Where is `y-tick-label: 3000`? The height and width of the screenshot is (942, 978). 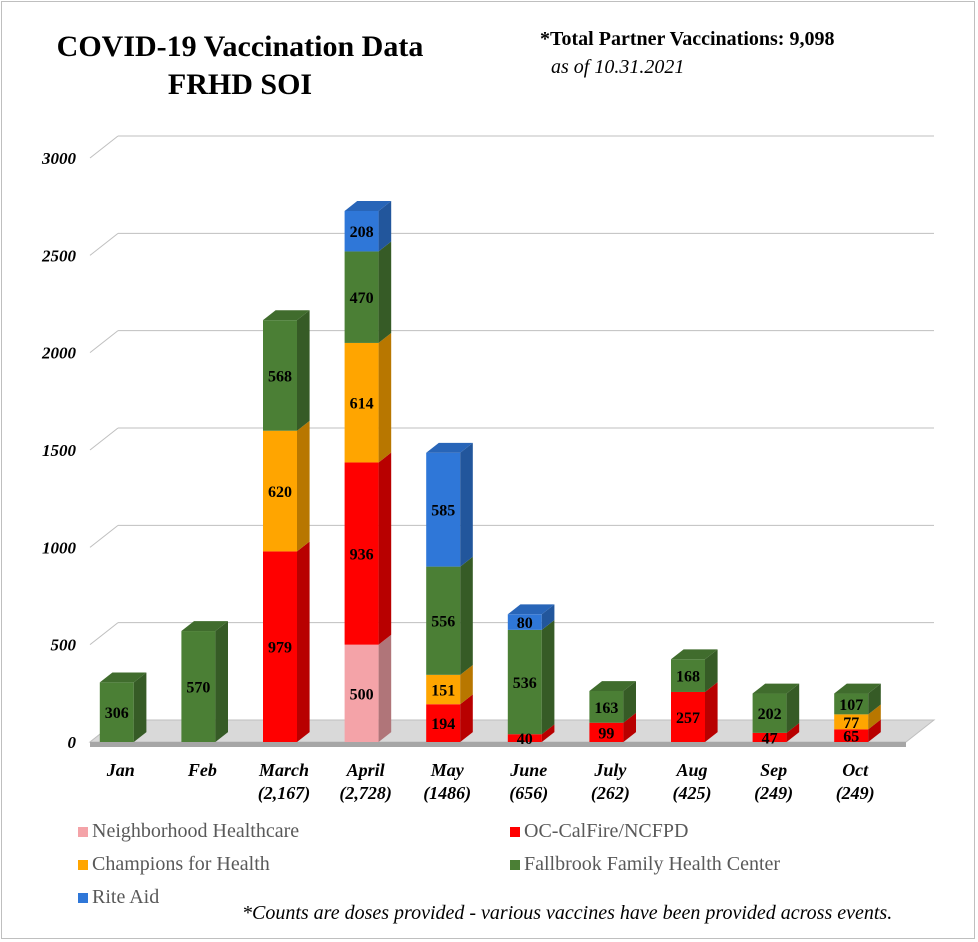
y-tick-label: 3000 is located at coordinates (59, 158).